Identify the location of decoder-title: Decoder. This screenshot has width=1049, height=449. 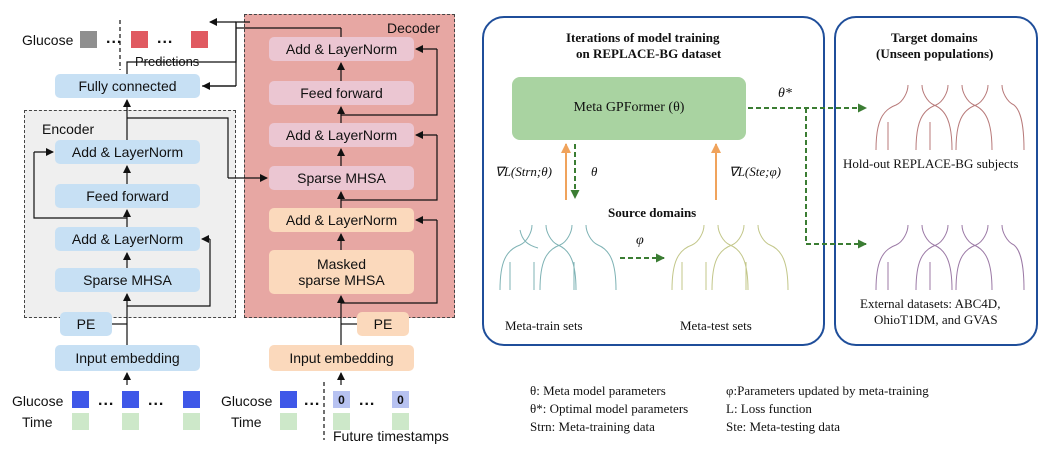
(413, 28).